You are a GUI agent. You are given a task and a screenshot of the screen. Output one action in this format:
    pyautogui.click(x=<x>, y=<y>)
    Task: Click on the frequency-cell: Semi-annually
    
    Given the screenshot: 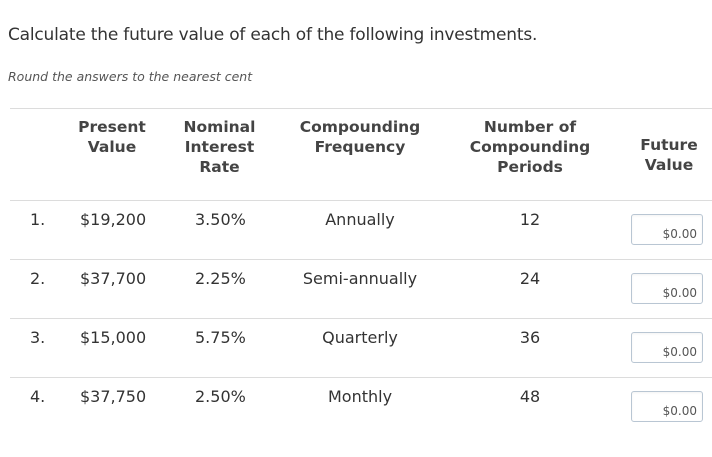 What is the action you would take?
    pyautogui.click(x=360, y=278)
    